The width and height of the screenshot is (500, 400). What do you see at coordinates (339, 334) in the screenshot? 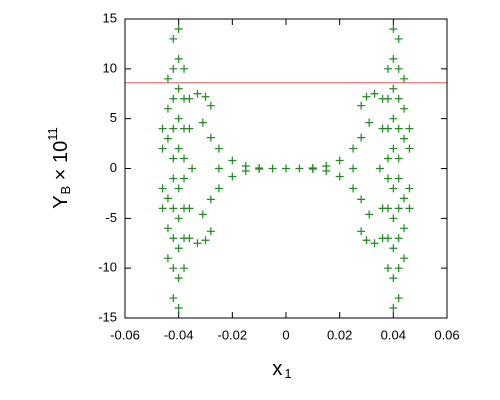
I see `x-tick-label: 0.02` at bounding box center [339, 334].